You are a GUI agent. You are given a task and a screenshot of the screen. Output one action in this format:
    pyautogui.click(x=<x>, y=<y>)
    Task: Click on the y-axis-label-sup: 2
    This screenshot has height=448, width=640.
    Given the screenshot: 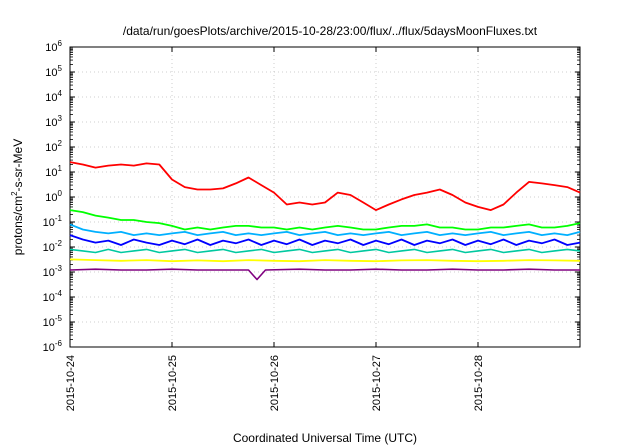 What is the action you would take?
    pyautogui.click(x=14, y=193)
    